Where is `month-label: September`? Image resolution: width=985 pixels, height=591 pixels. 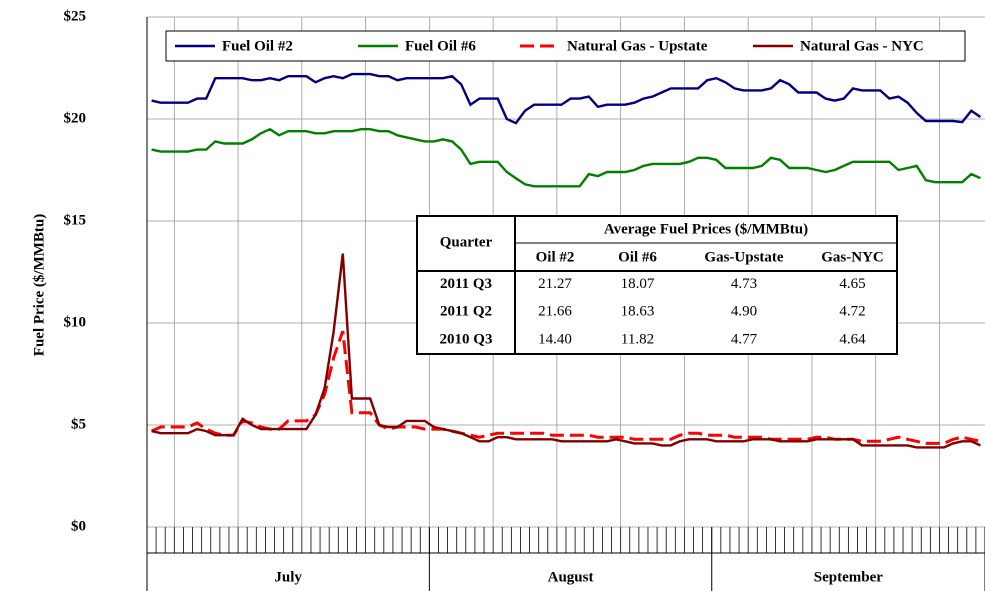 month-label: September is located at coordinates (848, 577).